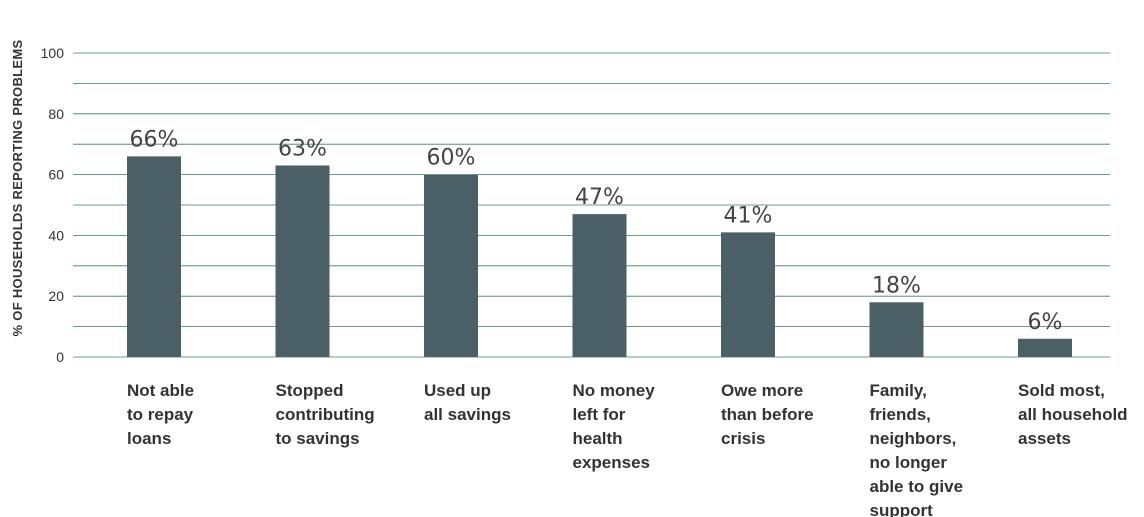 The width and height of the screenshot is (1144, 517). I want to click on x-tick-label: Owe more than before crisis, so click(767, 414).